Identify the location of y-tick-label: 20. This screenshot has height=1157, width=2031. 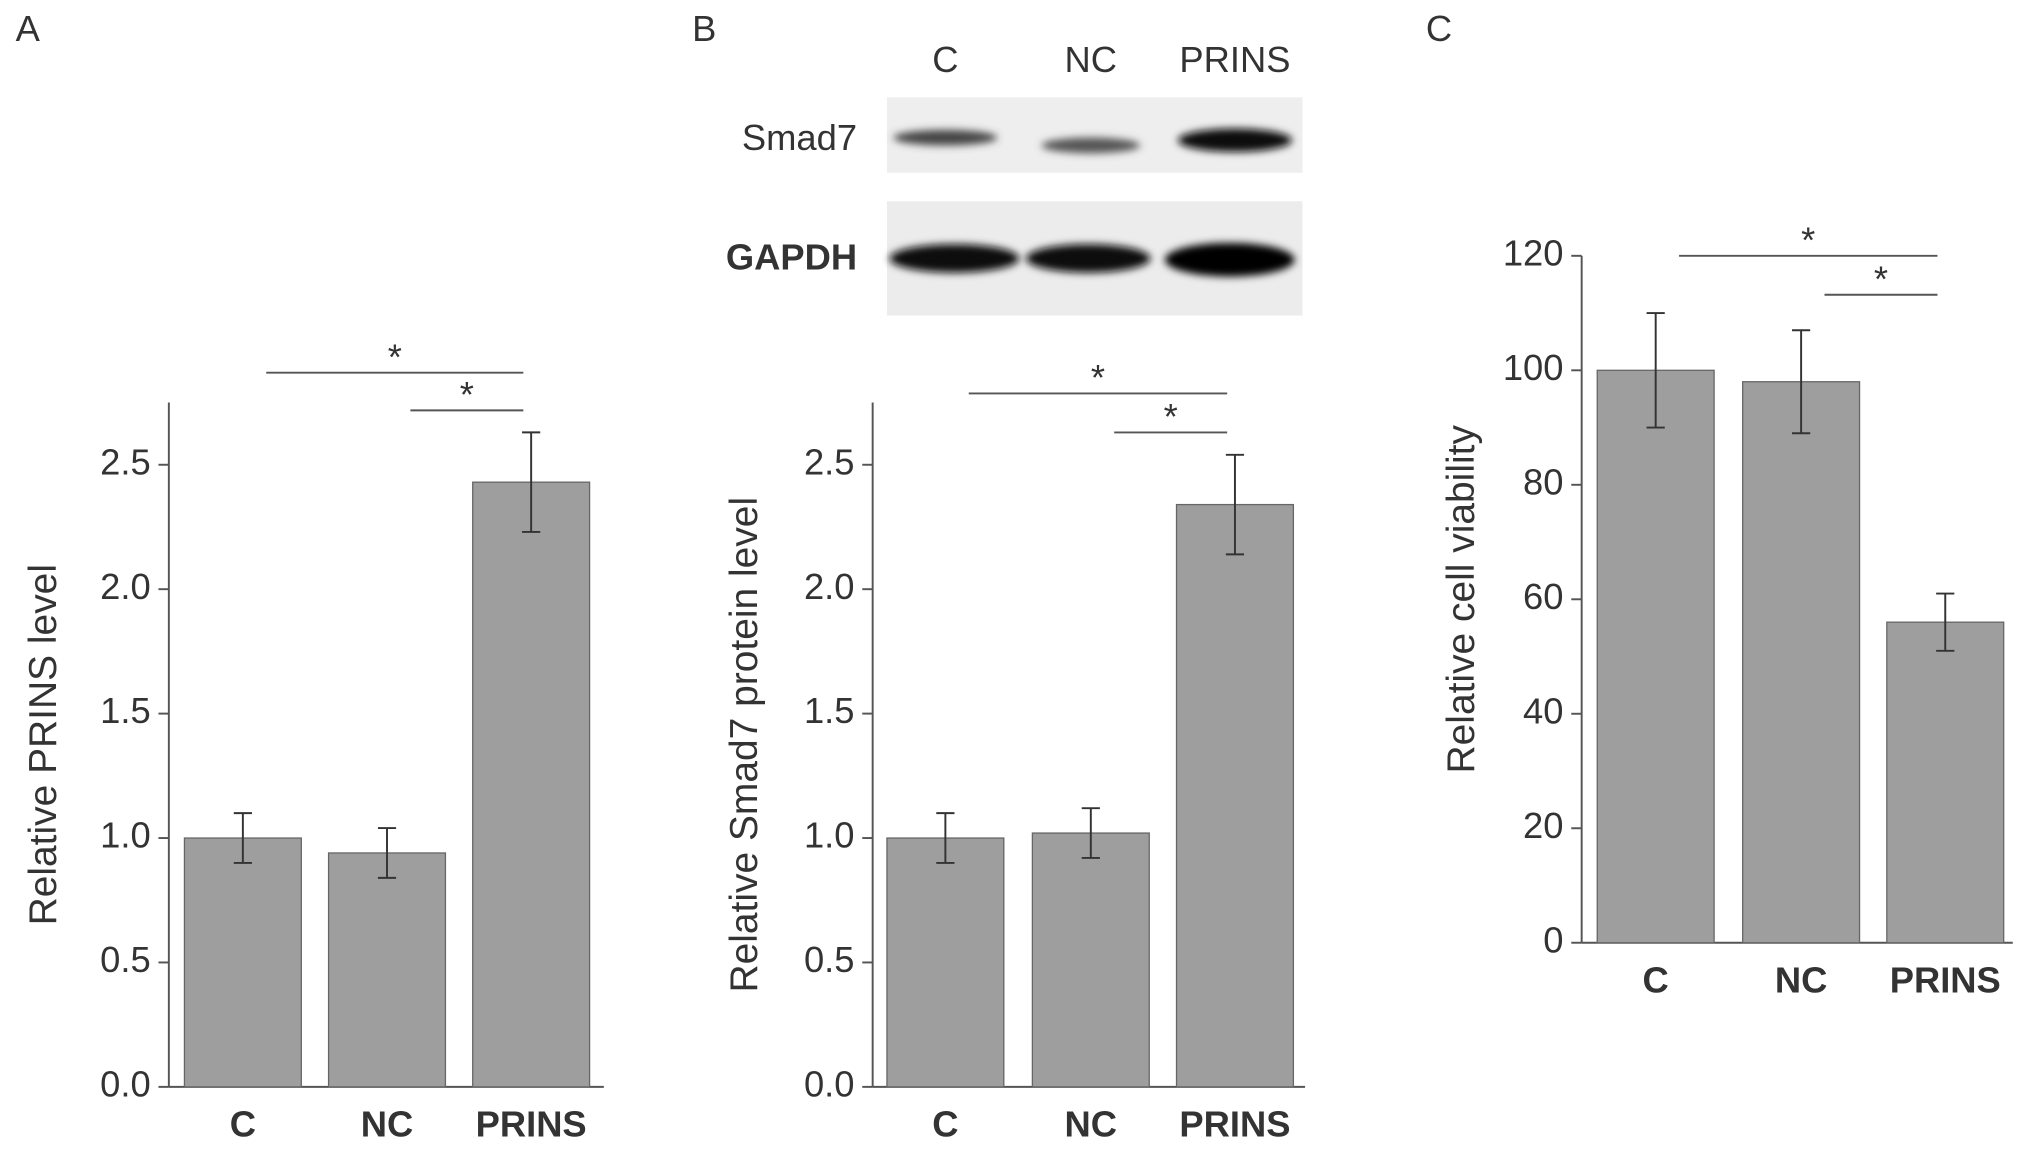
(1543, 825).